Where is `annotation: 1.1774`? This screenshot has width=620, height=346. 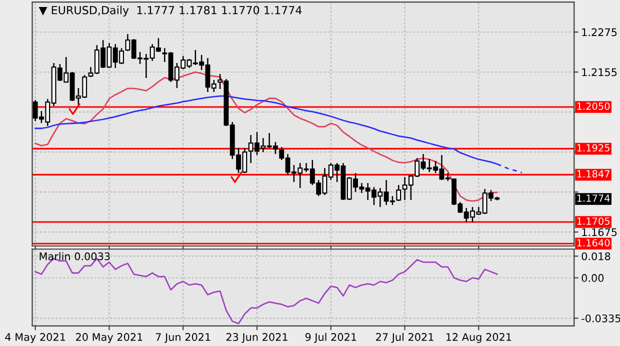
annotation: 1.1774 is located at coordinates (593, 198).